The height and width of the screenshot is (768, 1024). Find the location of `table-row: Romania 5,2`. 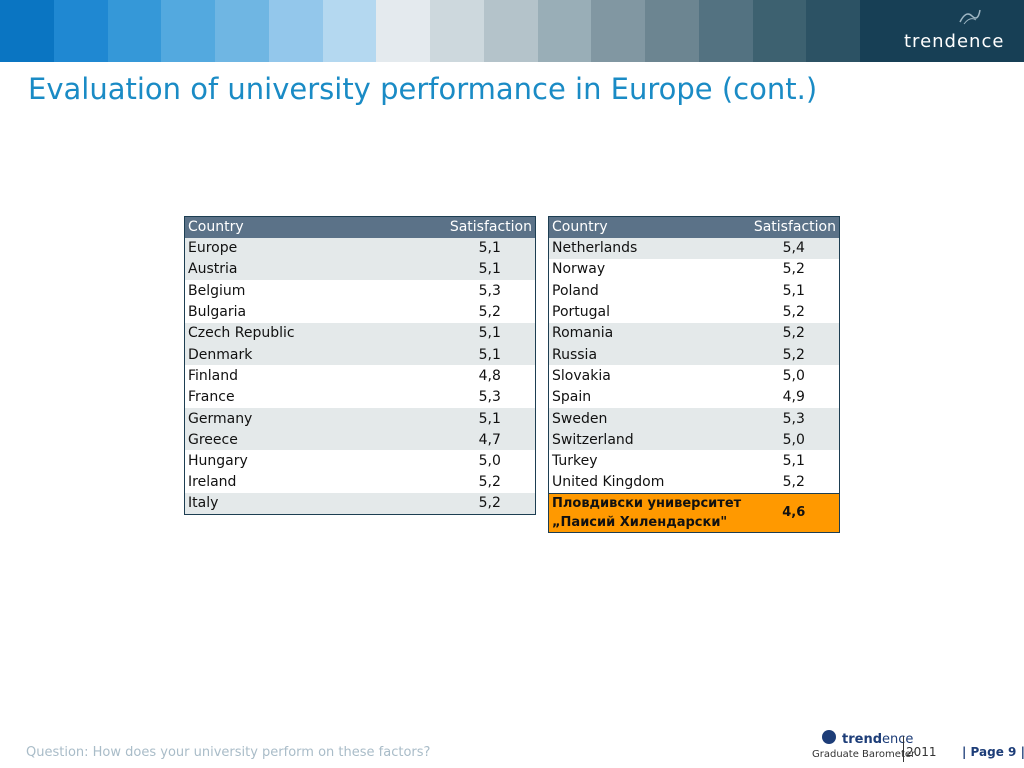

table-row: Romania 5,2 is located at coordinates (694, 333).